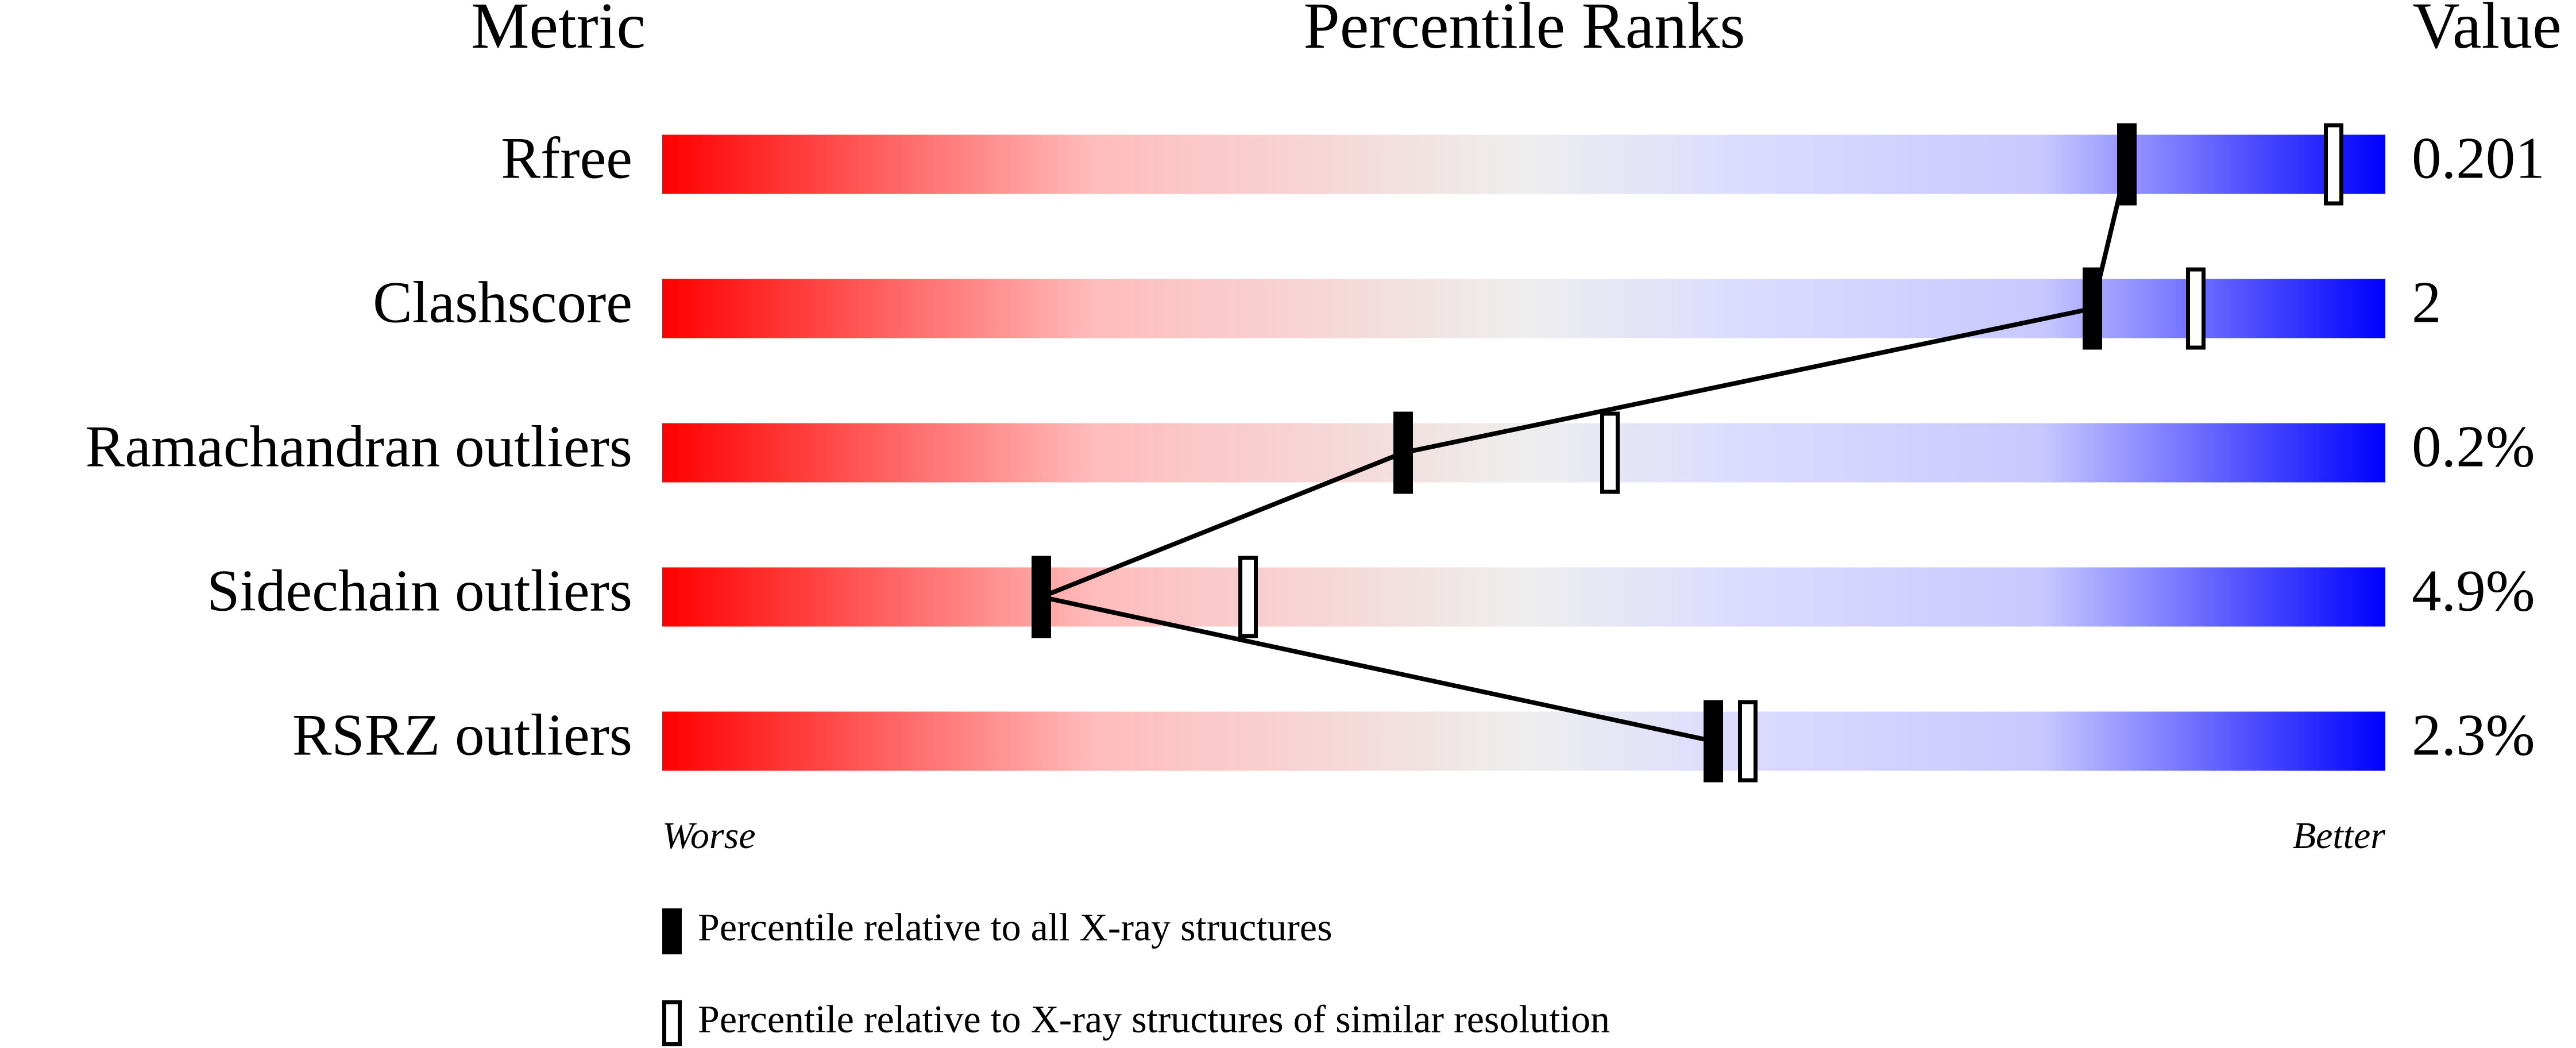 Image resolution: width=2576 pixels, height=1048 pixels. I want to click on column-header: Percentile Ranks, so click(1524, 31).